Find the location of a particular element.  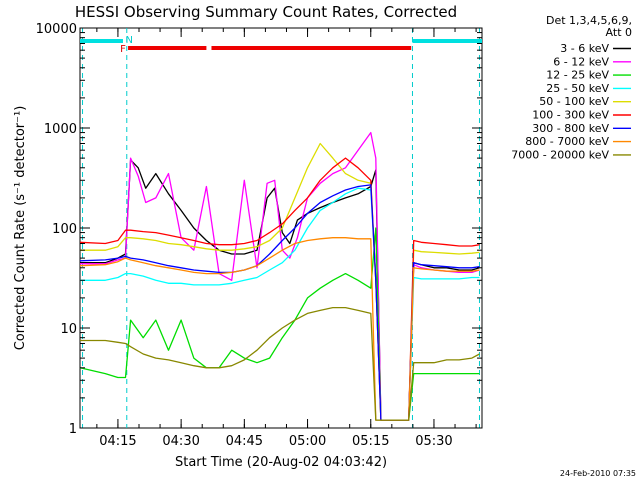

legend-entry-6: 300 - 800 keV is located at coordinates (570, 128).